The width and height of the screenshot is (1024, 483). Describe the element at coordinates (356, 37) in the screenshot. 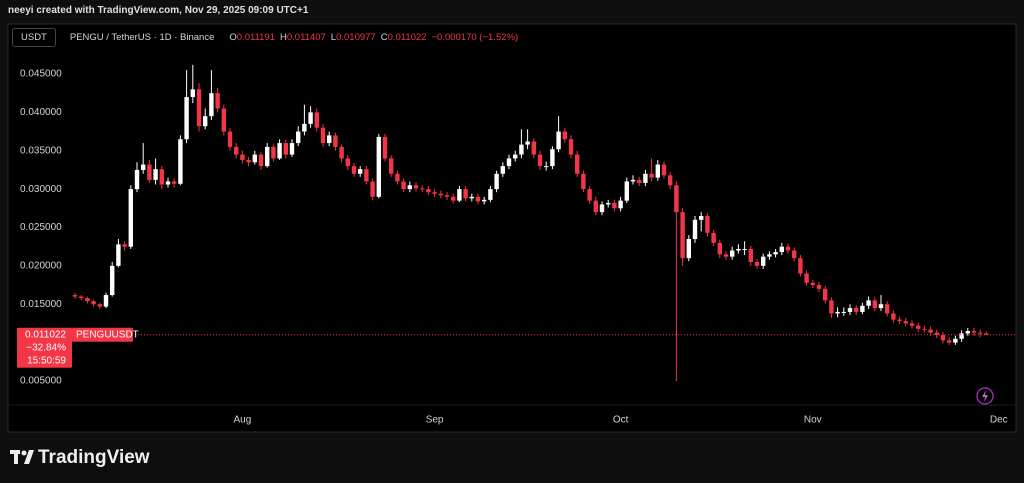

I see `ohlc-value: 0.010977` at that location.